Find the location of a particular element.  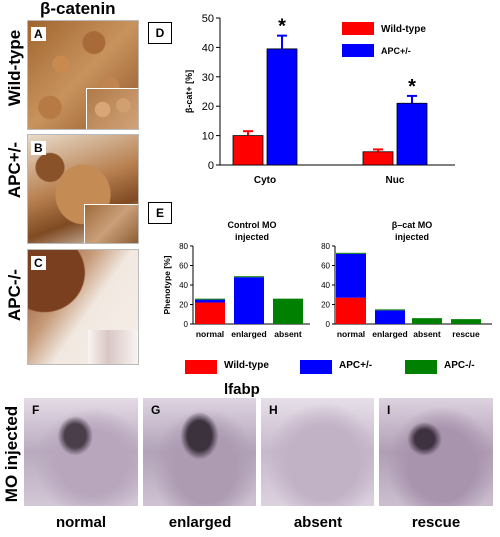

beta-catenin-title: β-catenin is located at coordinates (78, 9).